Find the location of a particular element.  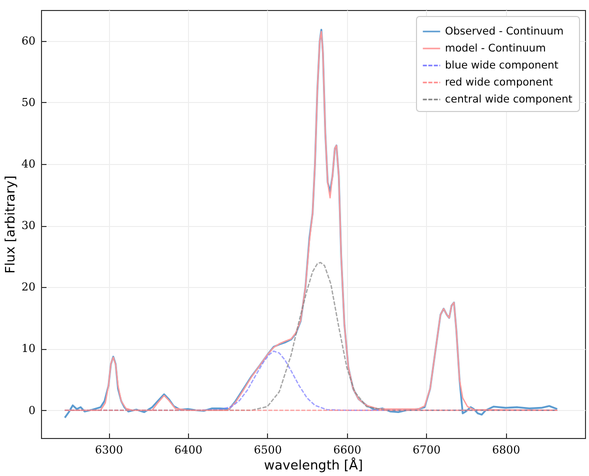

y-tick-label: 20 is located at coordinates (29, 287).